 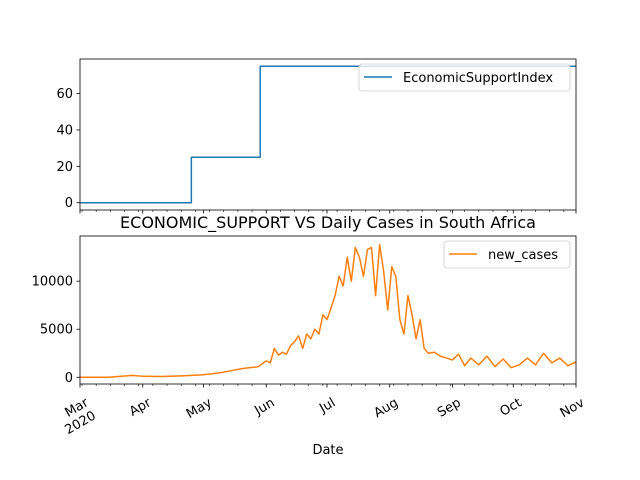 I want to click on economic-support-y-ticks: 0 20 40 60, so click(x=68, y=149).